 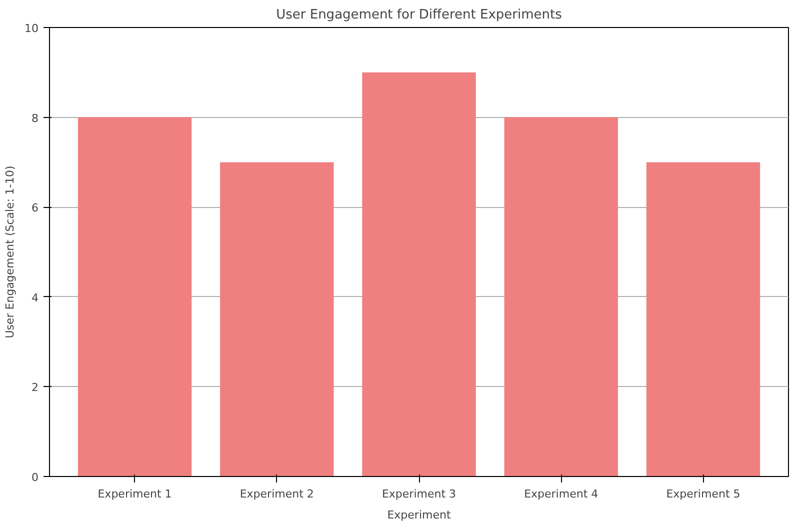 I want to click on x-tick-label: Experiment 4, so click(x=561, y=494).